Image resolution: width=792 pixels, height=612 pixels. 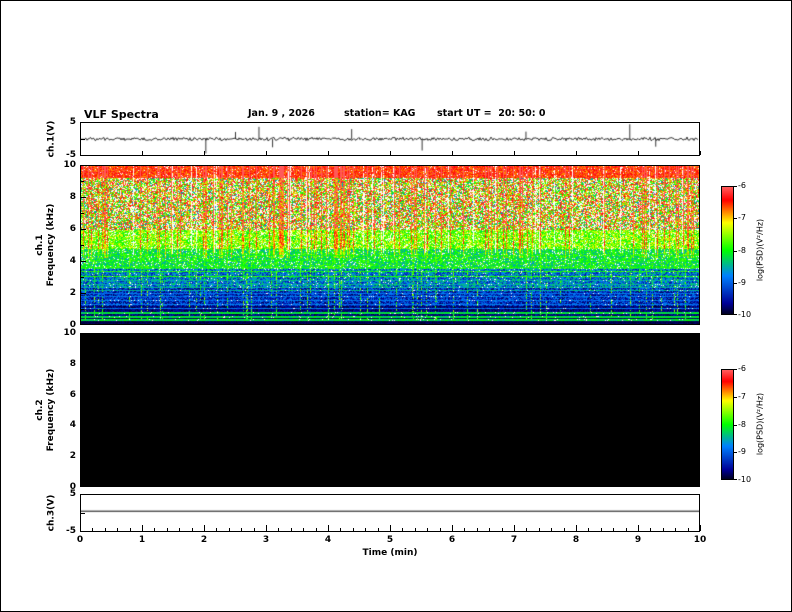 I want to click on ch1-frequency-axis-label-line2: Frequency (kHz), so click(x=51, y=245).